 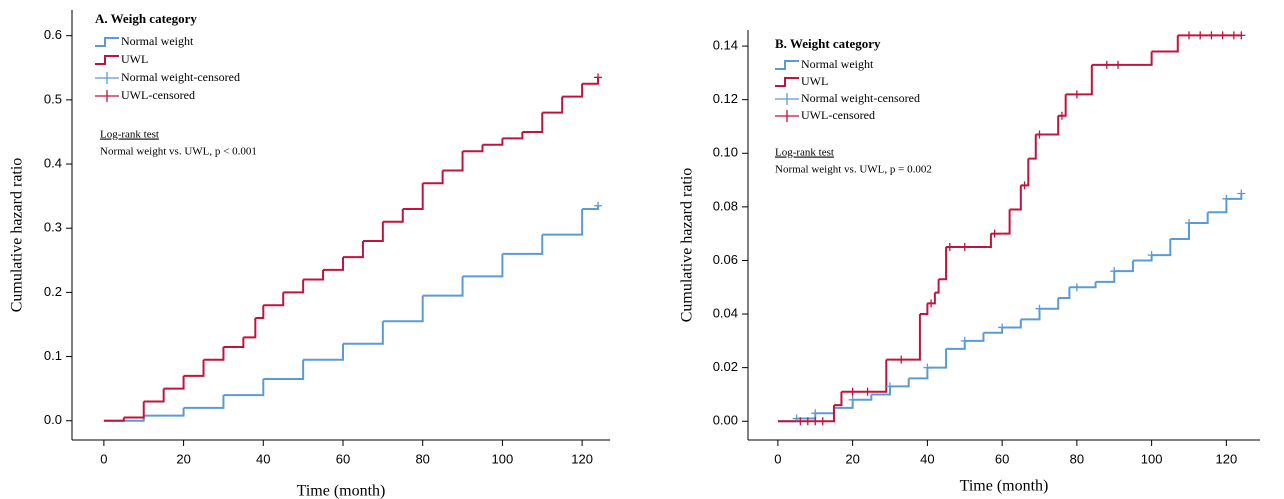 I want to click on x-tick-label: 100, so click(x=503, y=458).